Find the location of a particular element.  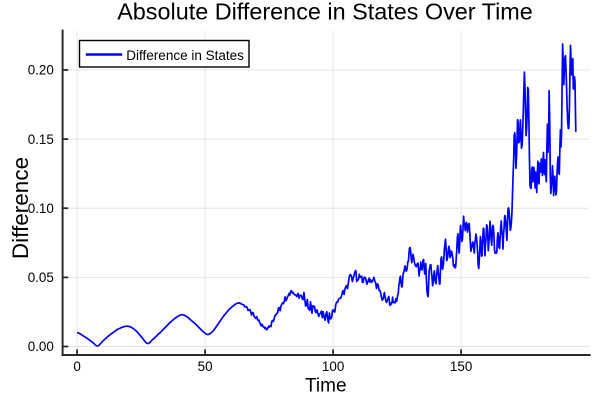

svg-text: 0 is located at coordinates (76, 366).